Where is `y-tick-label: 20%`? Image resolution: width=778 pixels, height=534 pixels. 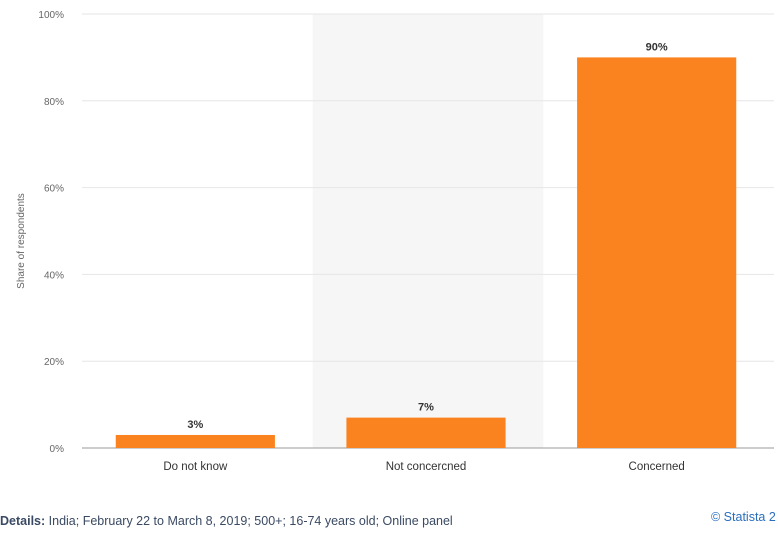 y-tick-label: 20% is located at coordinates (54, 362).